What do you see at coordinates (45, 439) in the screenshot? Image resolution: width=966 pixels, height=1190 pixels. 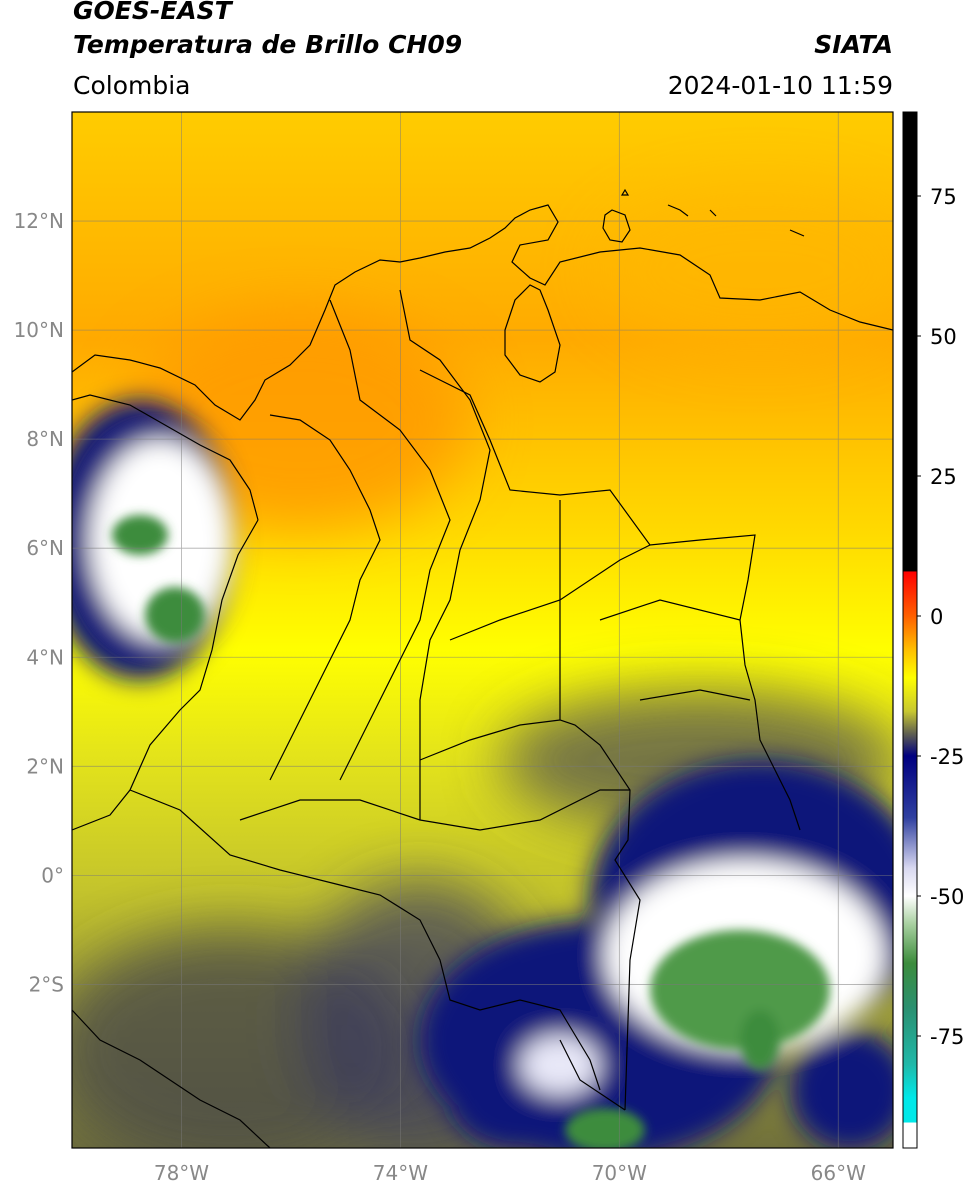 I see `latitude-tick-label: 8°N` at bounding box center [45, 439].